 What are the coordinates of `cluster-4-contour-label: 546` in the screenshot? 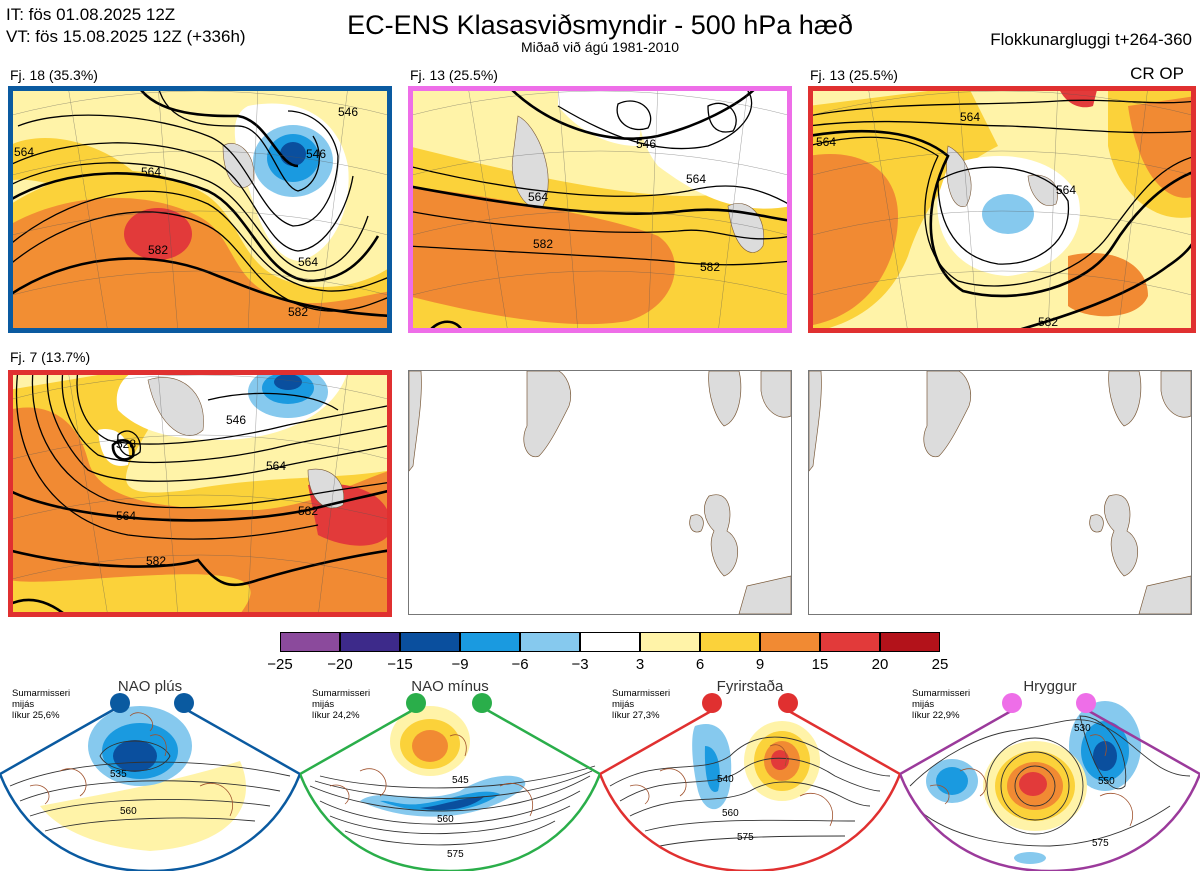 It's located at (236, 420).